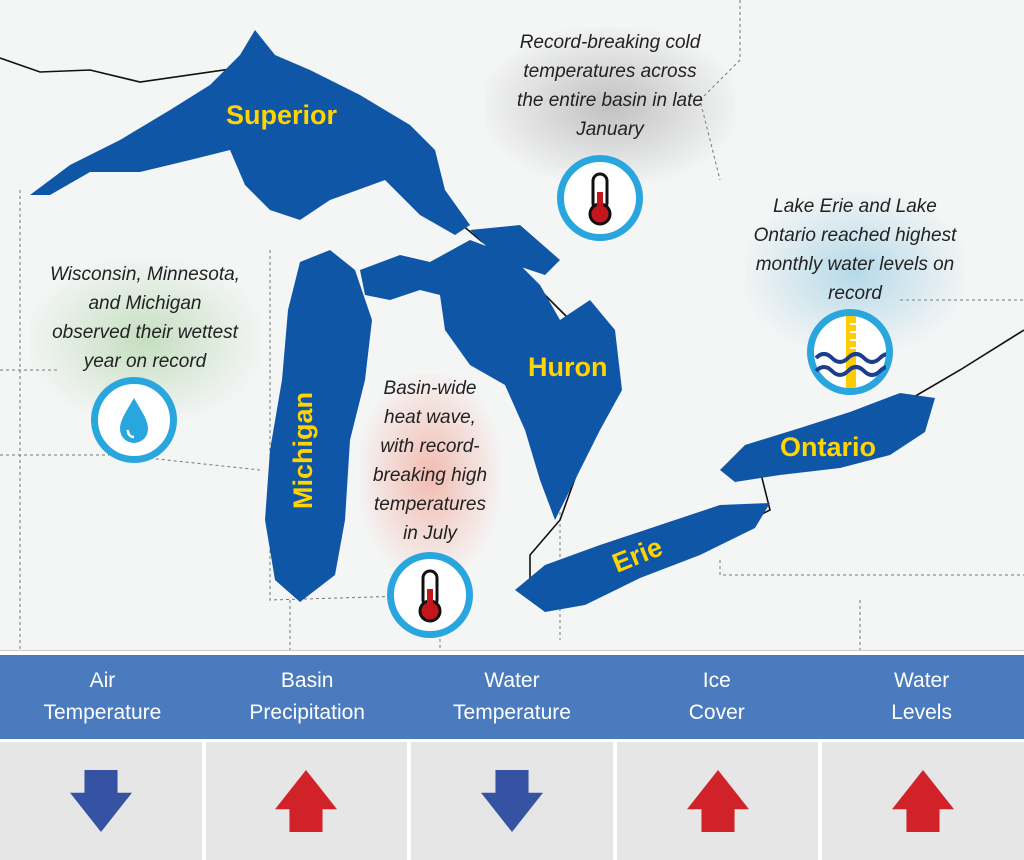  Describe the element at coordinates (307, 712) in the screenshot. I see `header-line: Precipitation` at that location.